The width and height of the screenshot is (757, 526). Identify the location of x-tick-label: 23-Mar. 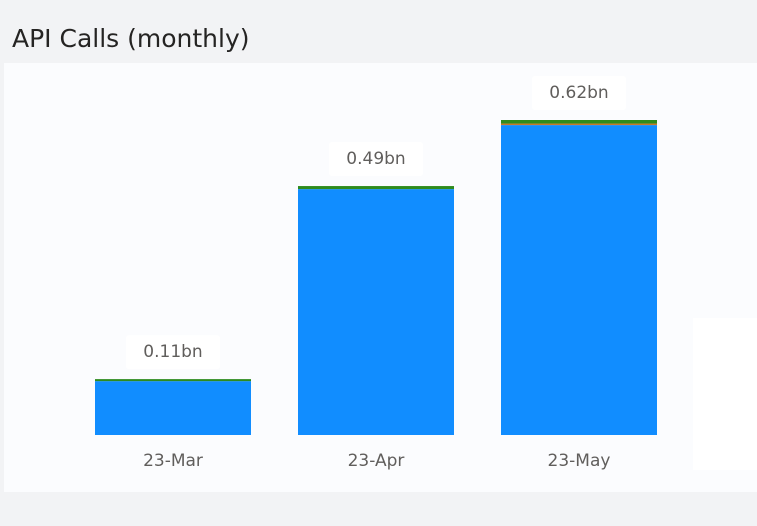
(173, 461).